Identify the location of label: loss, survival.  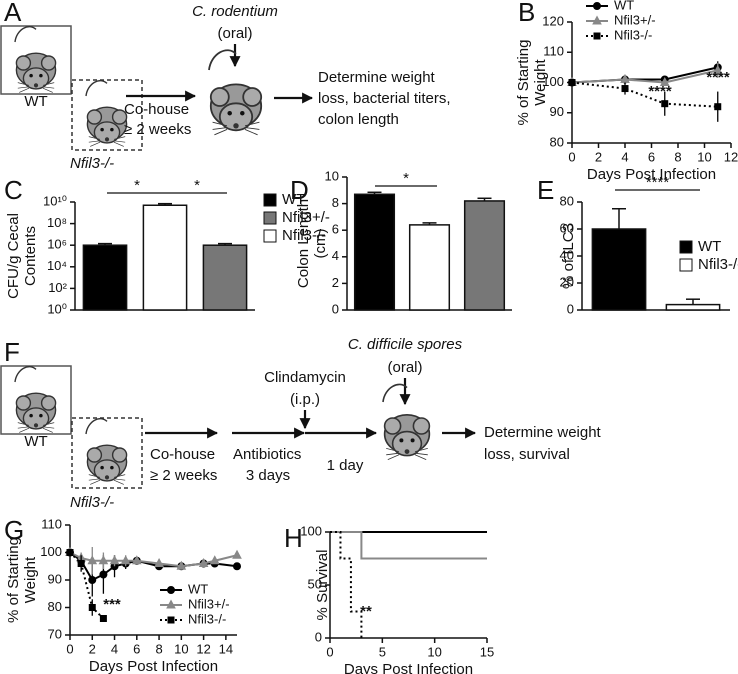
(527, 454).